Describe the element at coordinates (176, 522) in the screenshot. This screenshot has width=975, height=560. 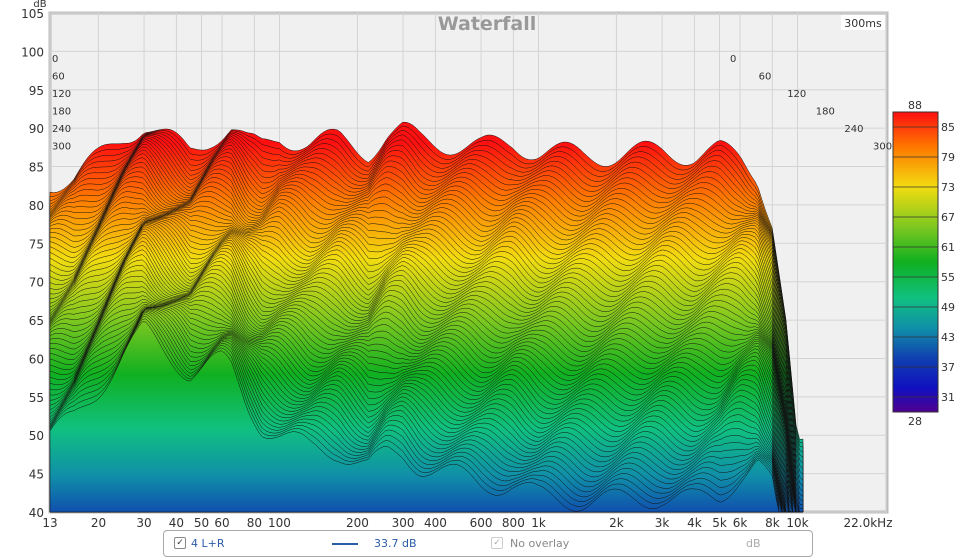
I see `x-tick-label: 40` at that location.